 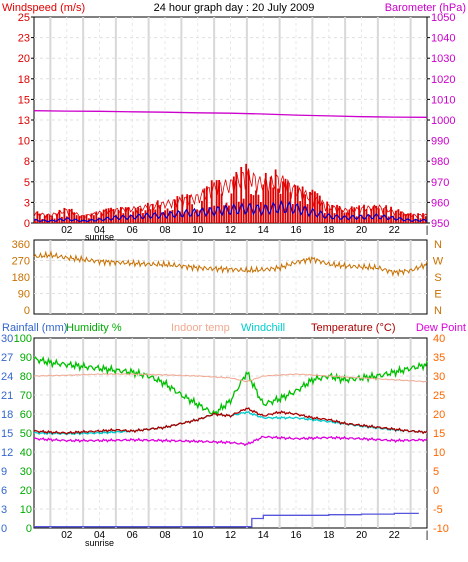 I want to click on rainfall-tick-label: 15, so click(x=7, y=434).